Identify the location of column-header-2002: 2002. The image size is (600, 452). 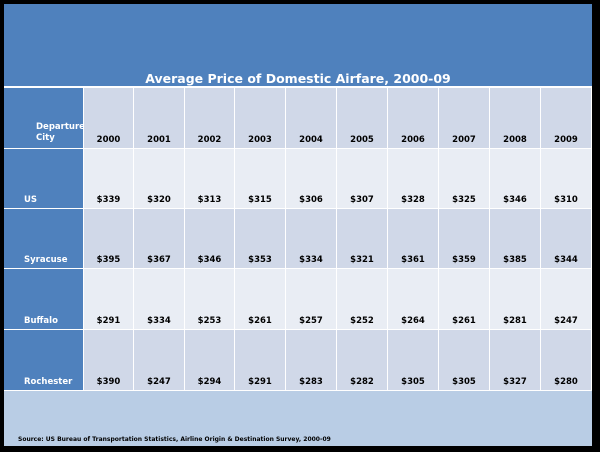
(210, 118).